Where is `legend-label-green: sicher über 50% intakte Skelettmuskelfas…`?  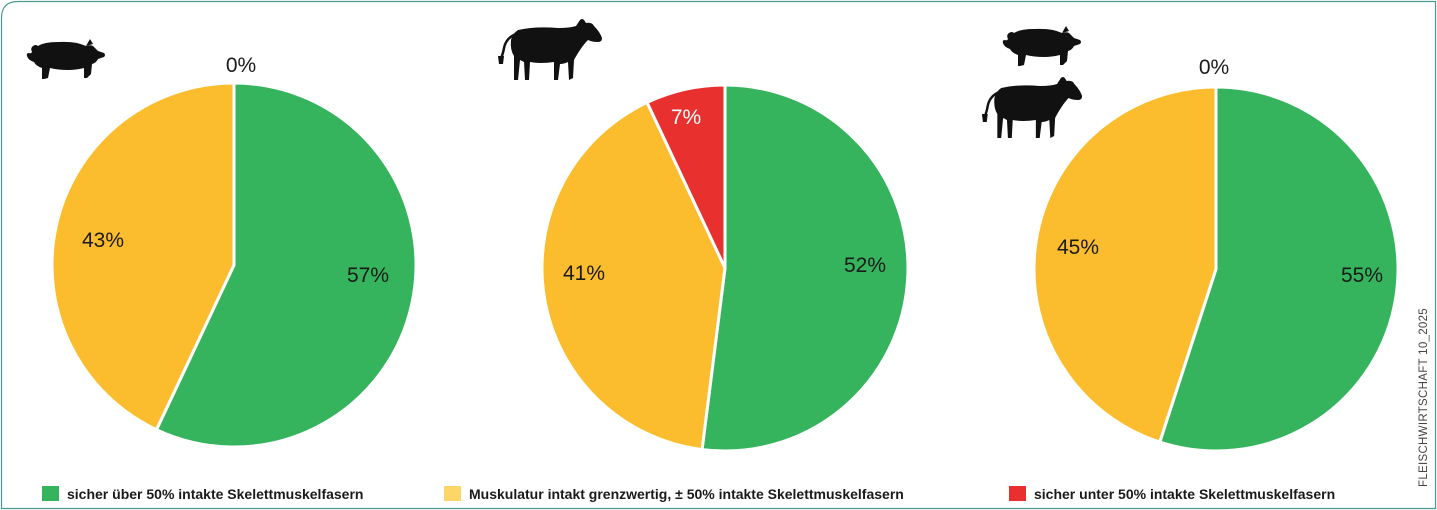
legend-label-green: sicher über 50% intakte Skelettmuskelfas… is located at coordinates (215, 494).